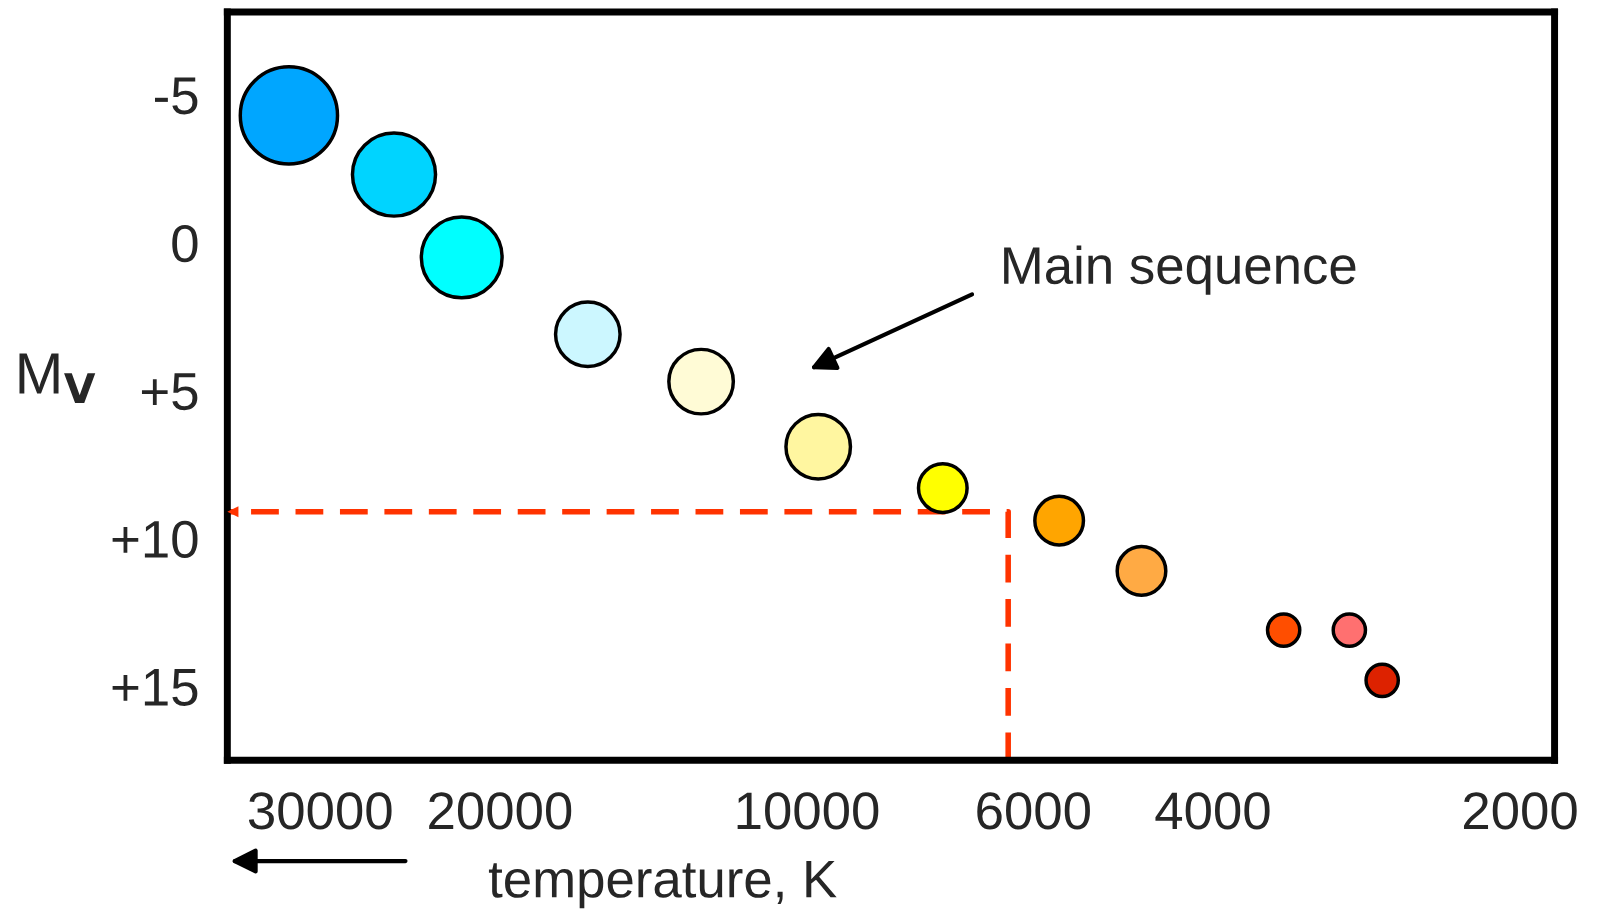 The image size is (1601, 917). Describe the element at coordinates (185, 243) in the screenshot. I see `y-tick-label: 0` at that location.